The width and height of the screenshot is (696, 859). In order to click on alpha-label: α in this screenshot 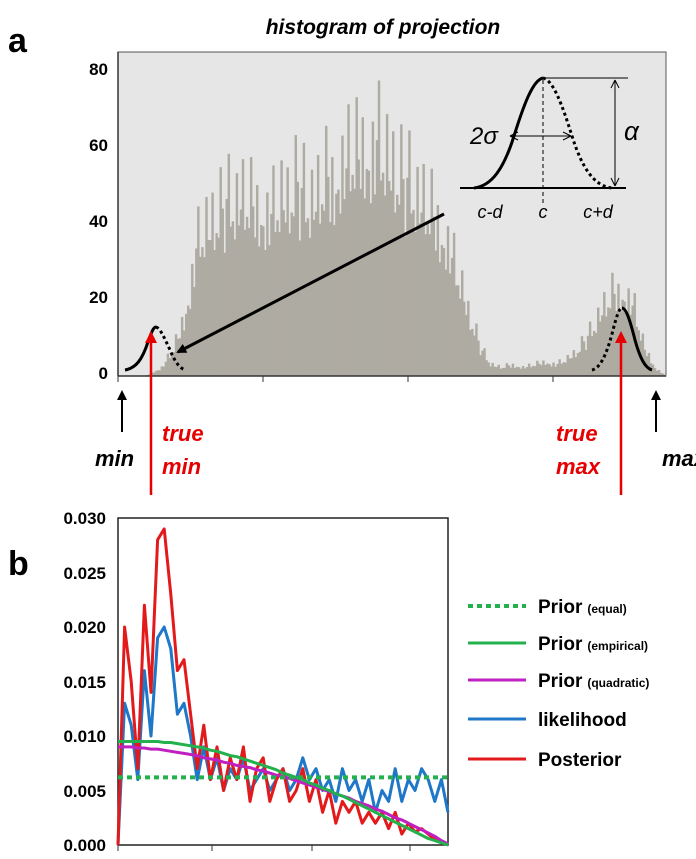, I will do `click(632, 131)`.